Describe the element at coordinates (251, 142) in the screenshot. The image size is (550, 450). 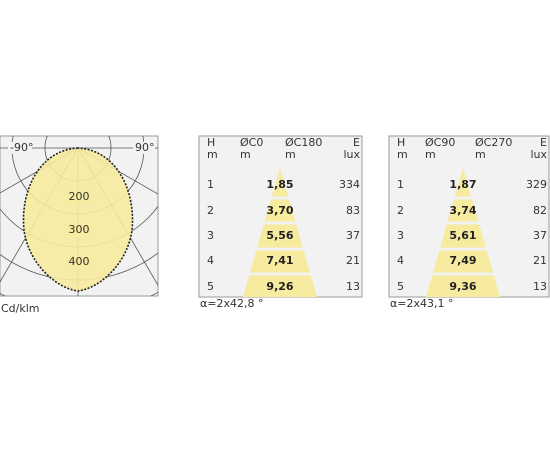
I see `table-header: ØC0` at that location.